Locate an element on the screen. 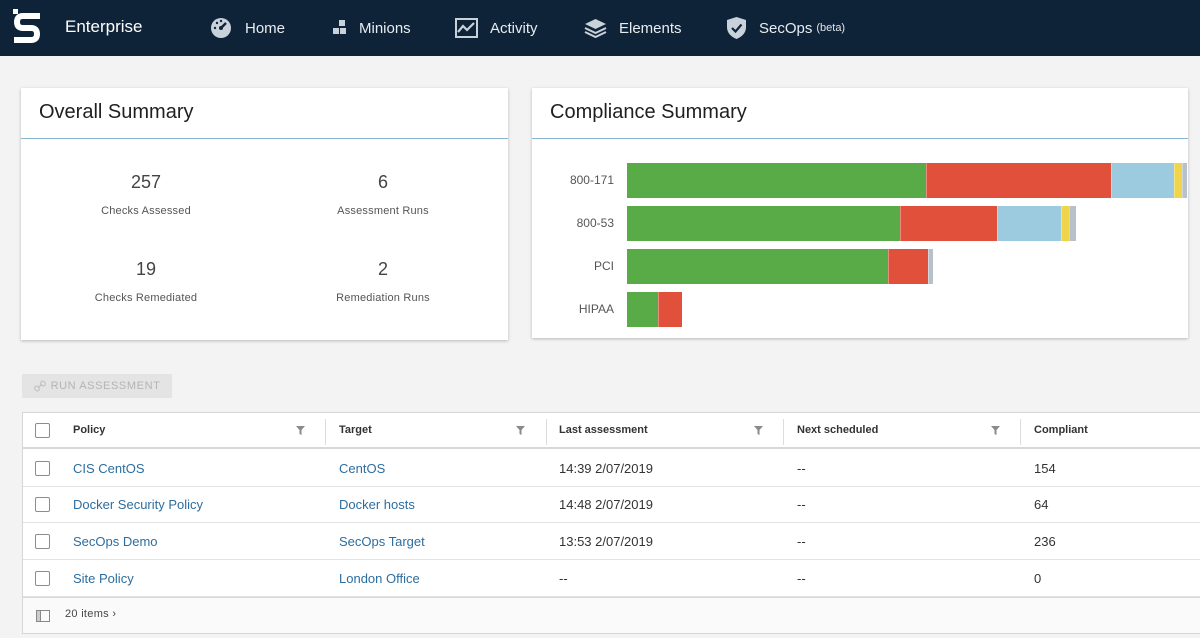  nav-minions: Minions is located at coordinates (372, 28).